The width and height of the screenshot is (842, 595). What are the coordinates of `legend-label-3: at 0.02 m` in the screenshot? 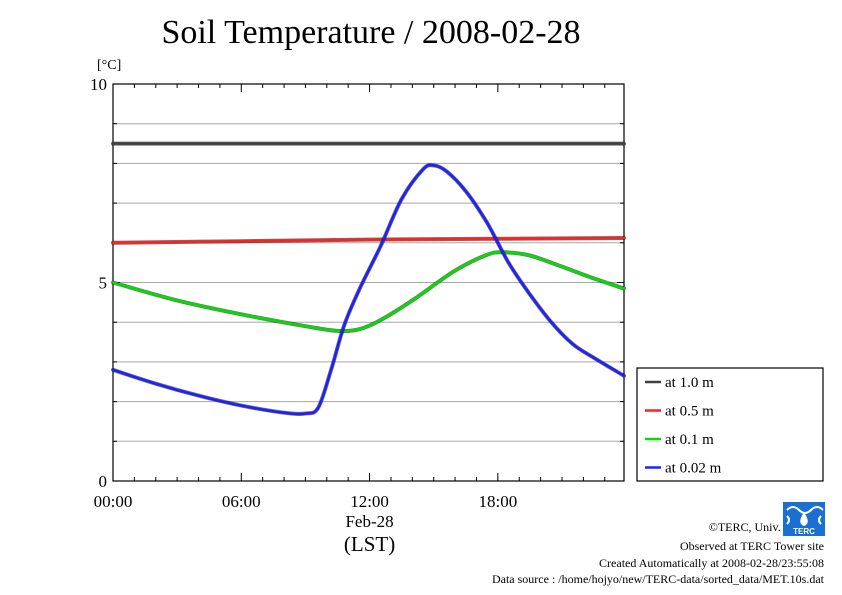 It's located at (693, 469).